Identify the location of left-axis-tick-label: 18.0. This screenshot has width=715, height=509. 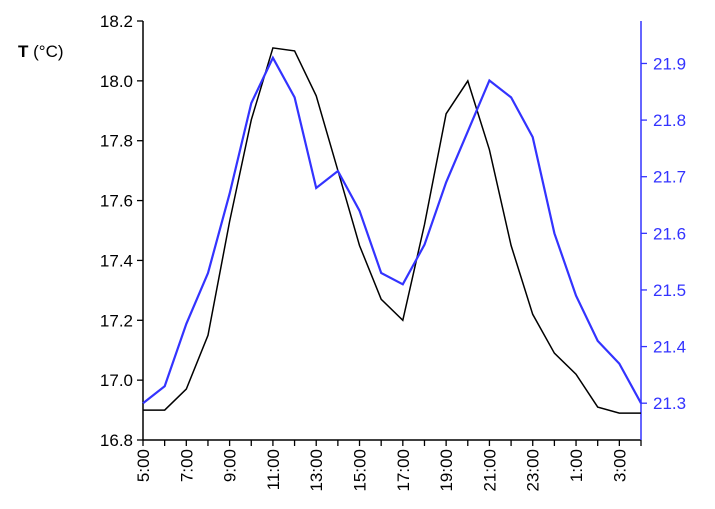
(116, 81).